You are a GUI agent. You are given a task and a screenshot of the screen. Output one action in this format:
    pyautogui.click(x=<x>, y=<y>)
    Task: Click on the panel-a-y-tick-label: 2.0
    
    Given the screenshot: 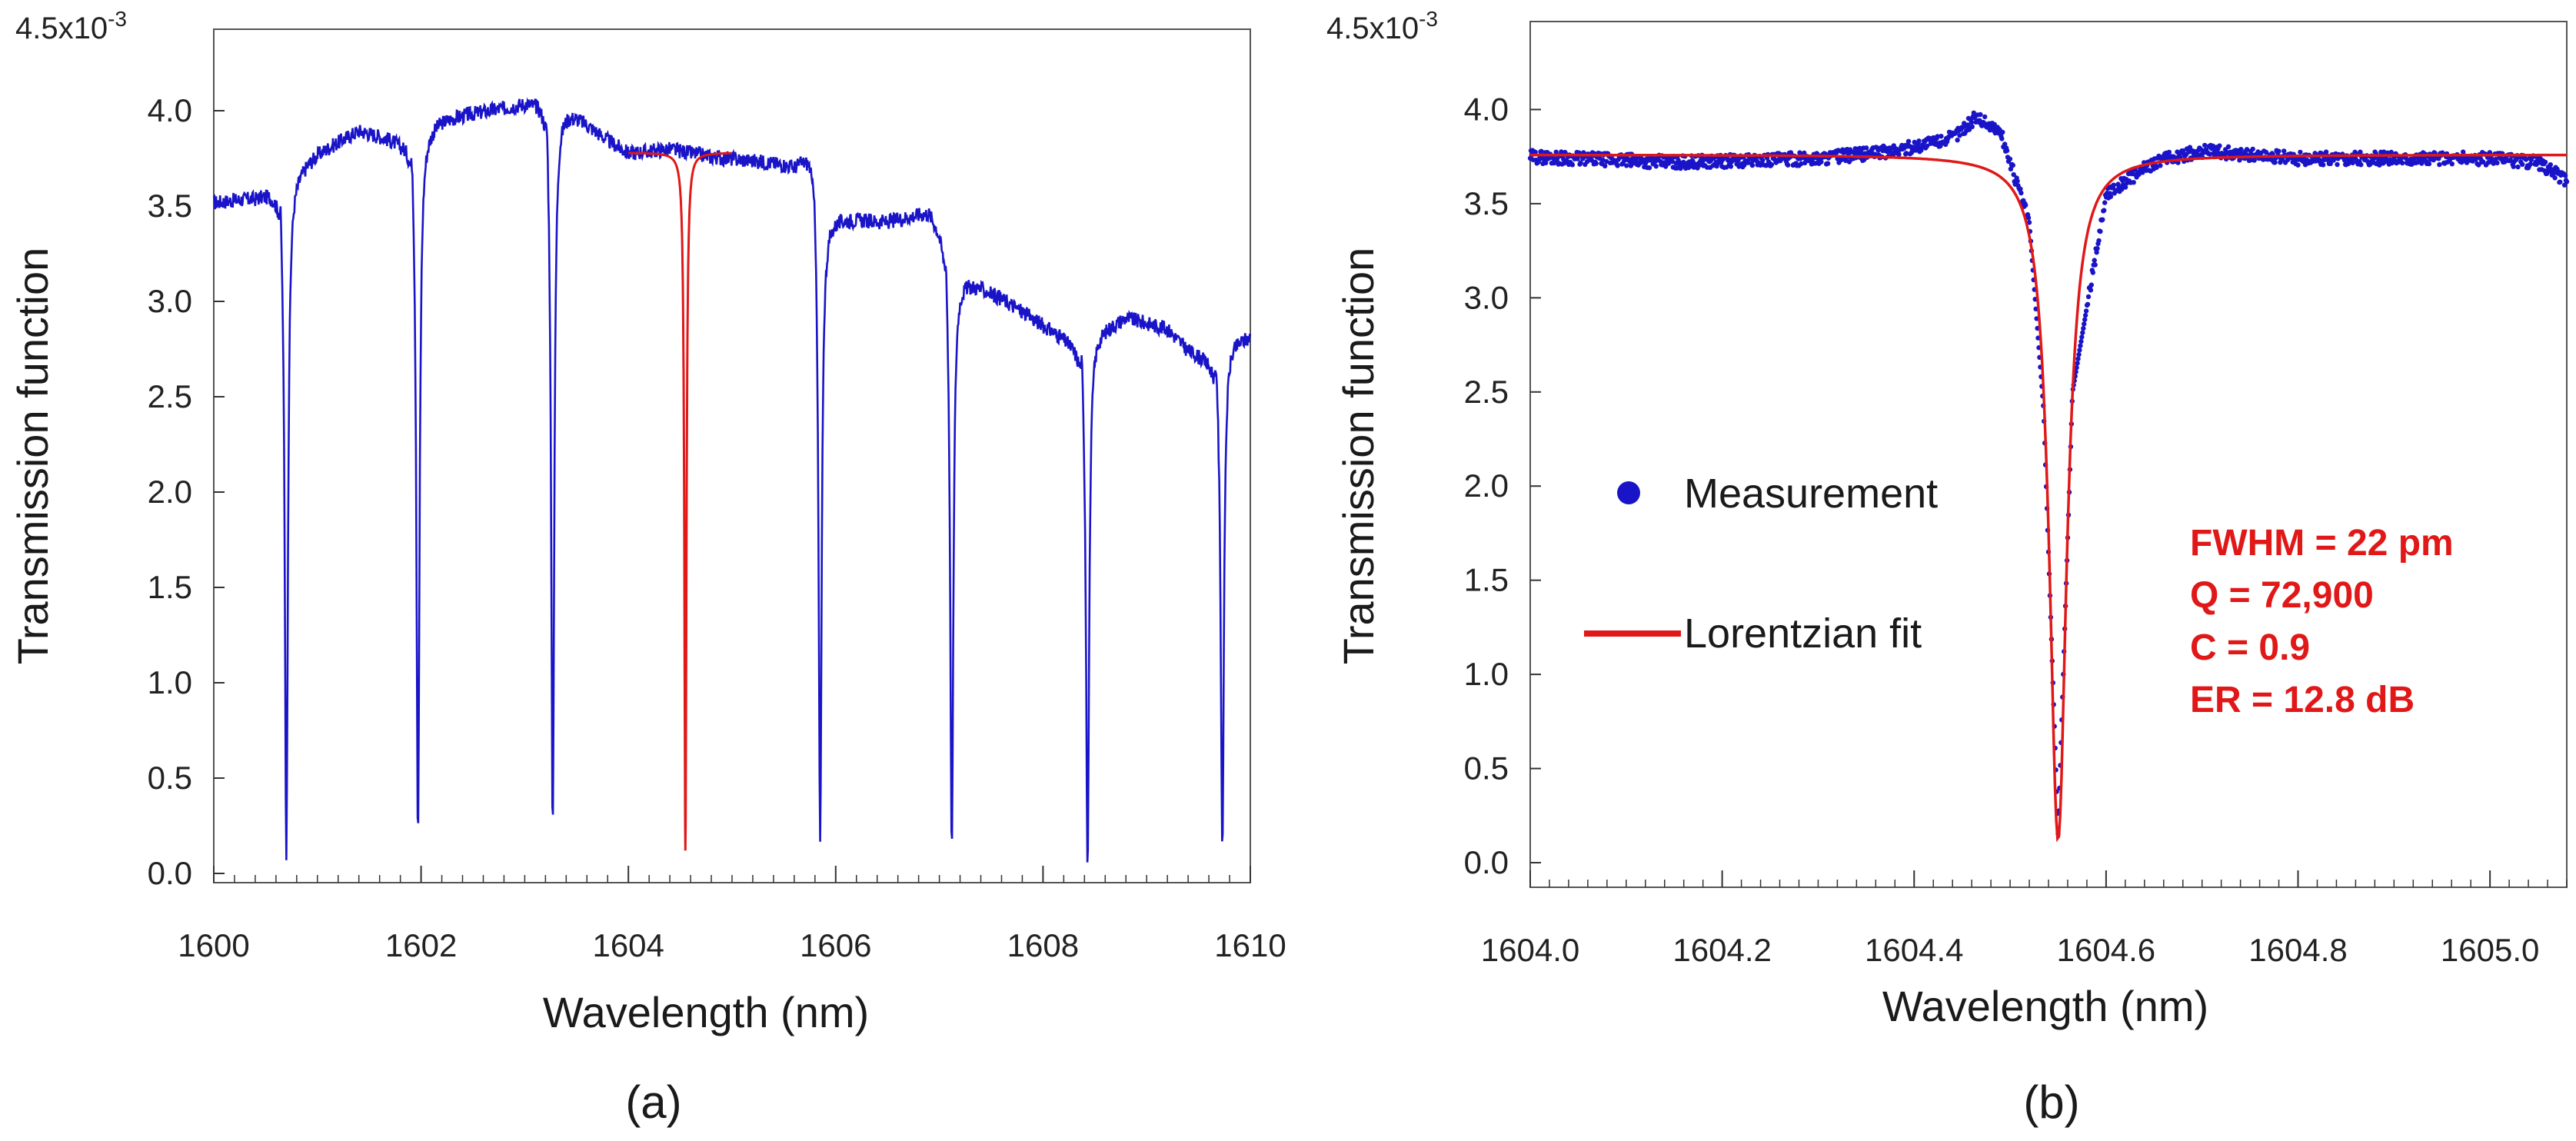 What is the action you would take?
    pyautogui.click(x=170, y=492)
    